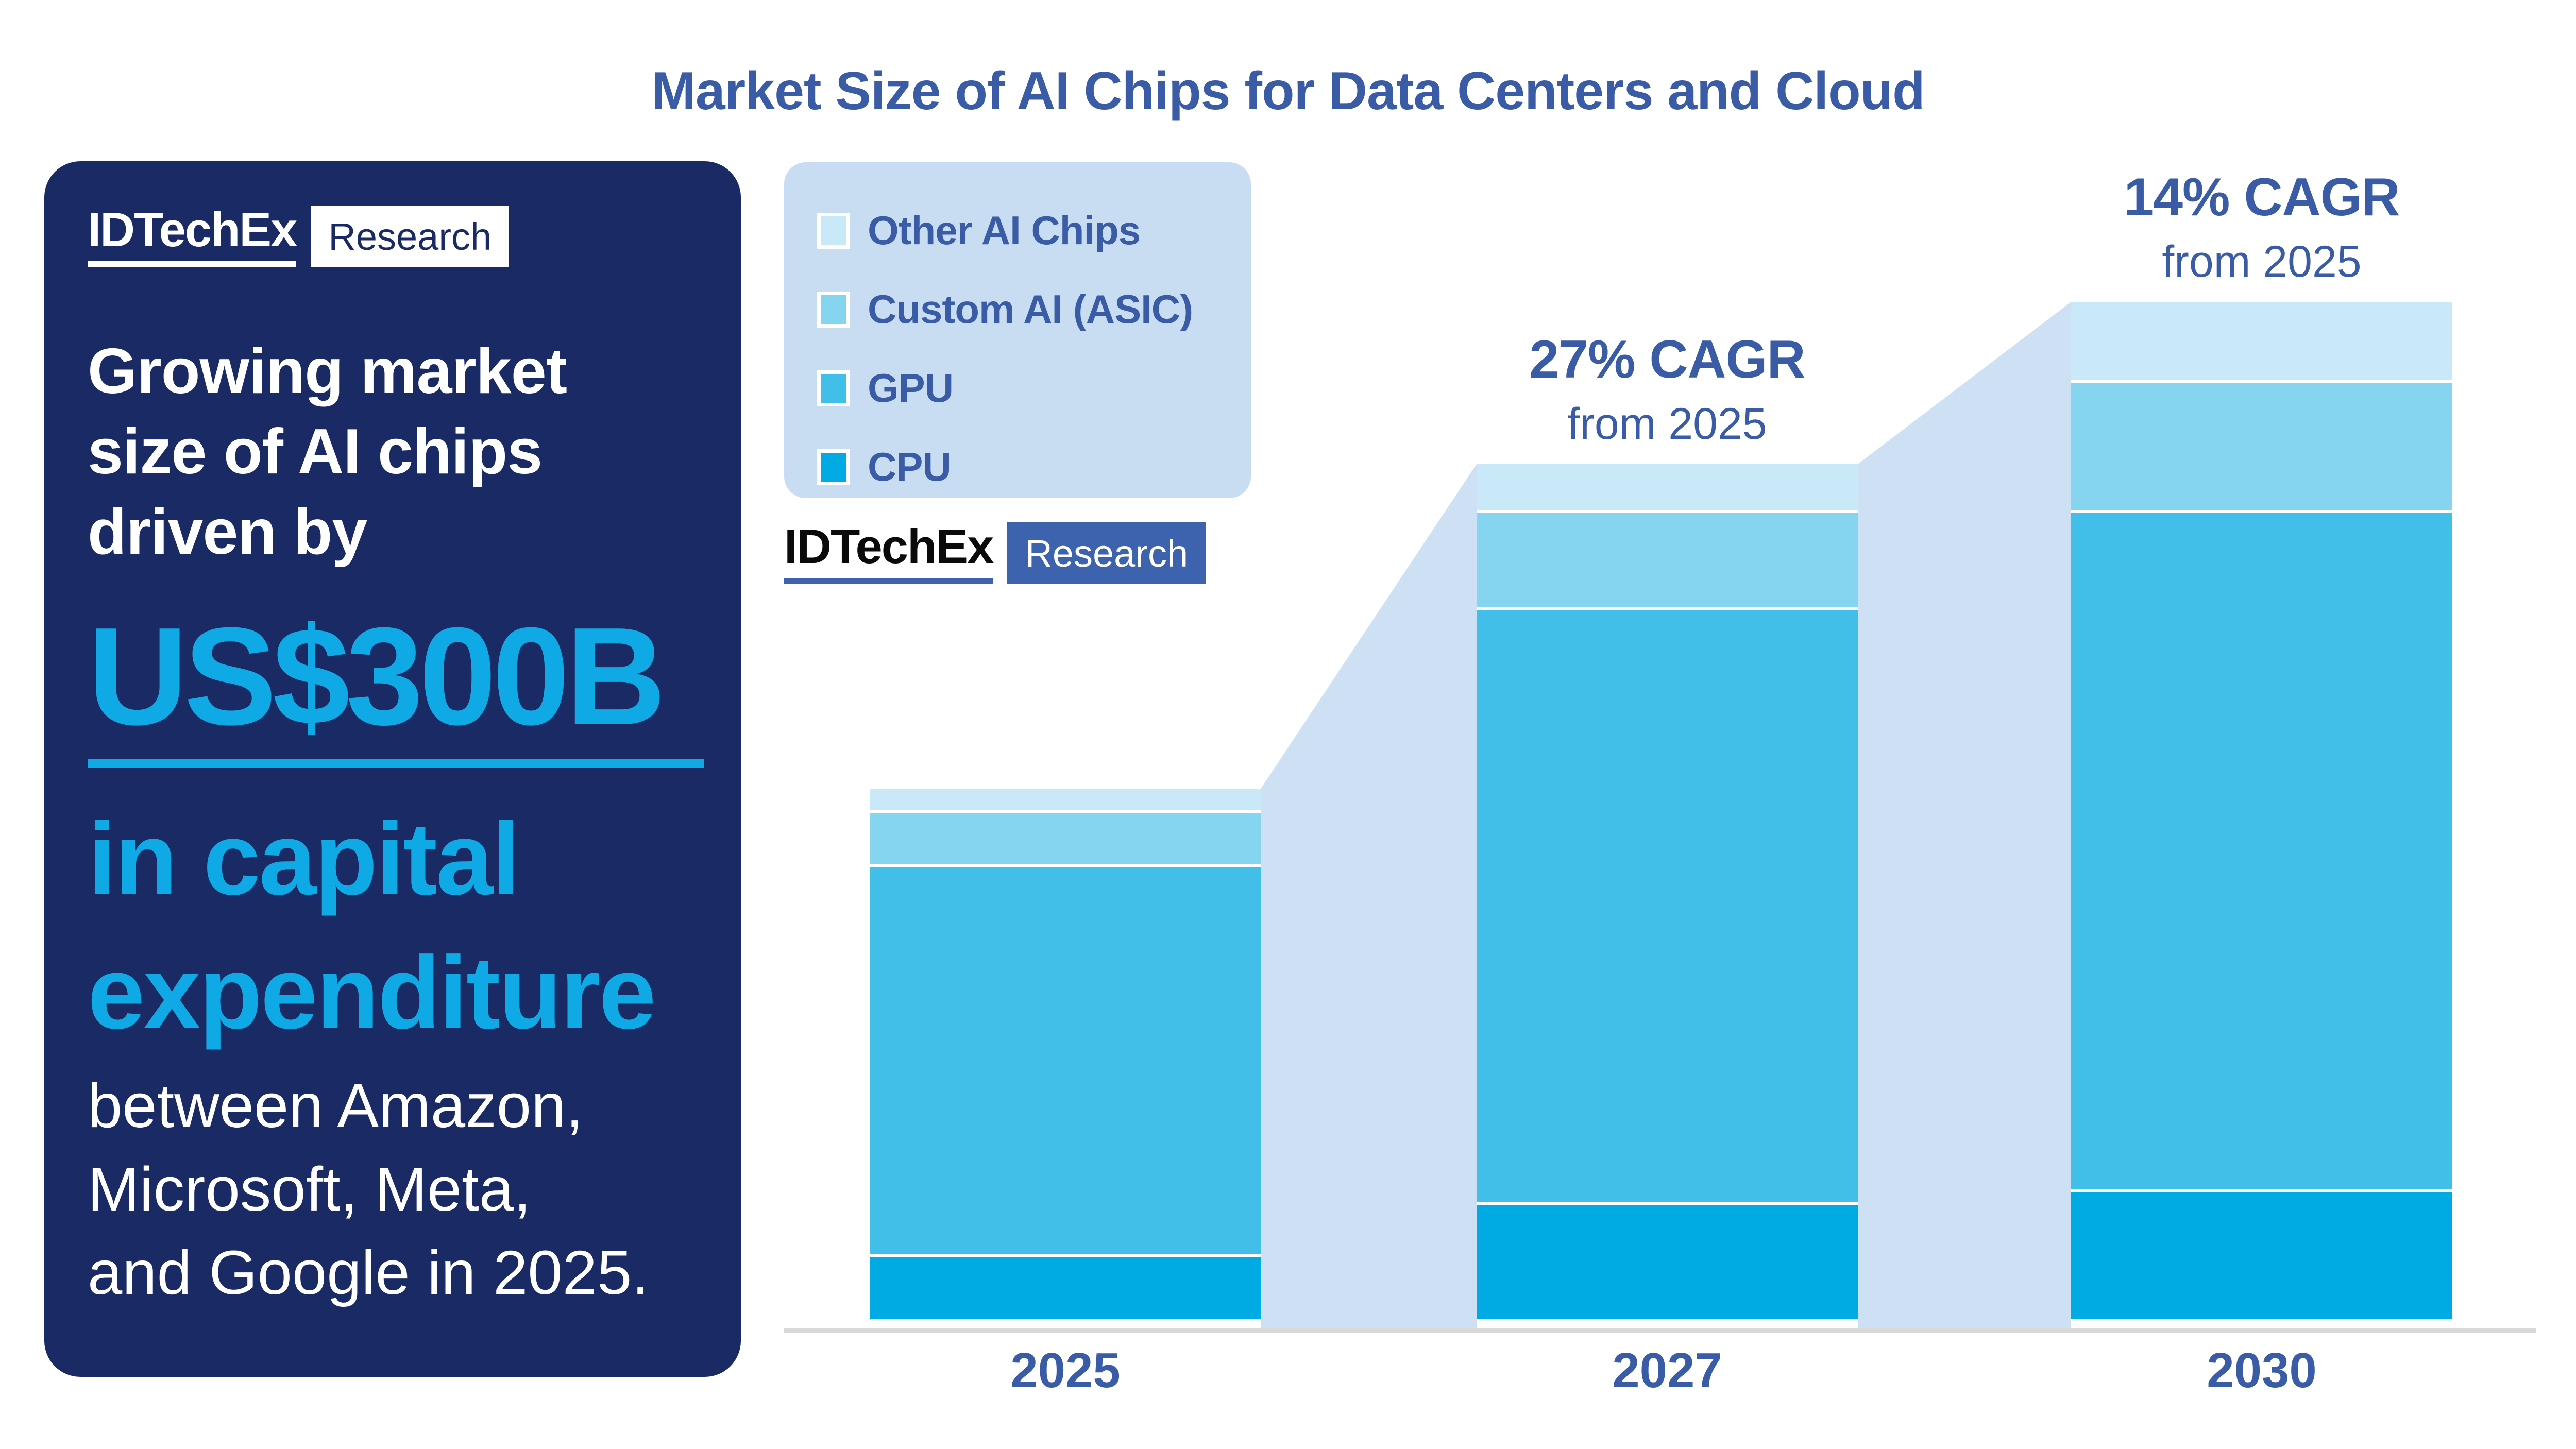 The image size is (2576, 1449). I want to click on cagr-value-2027: 27% CAGR, so click(1667, 359).